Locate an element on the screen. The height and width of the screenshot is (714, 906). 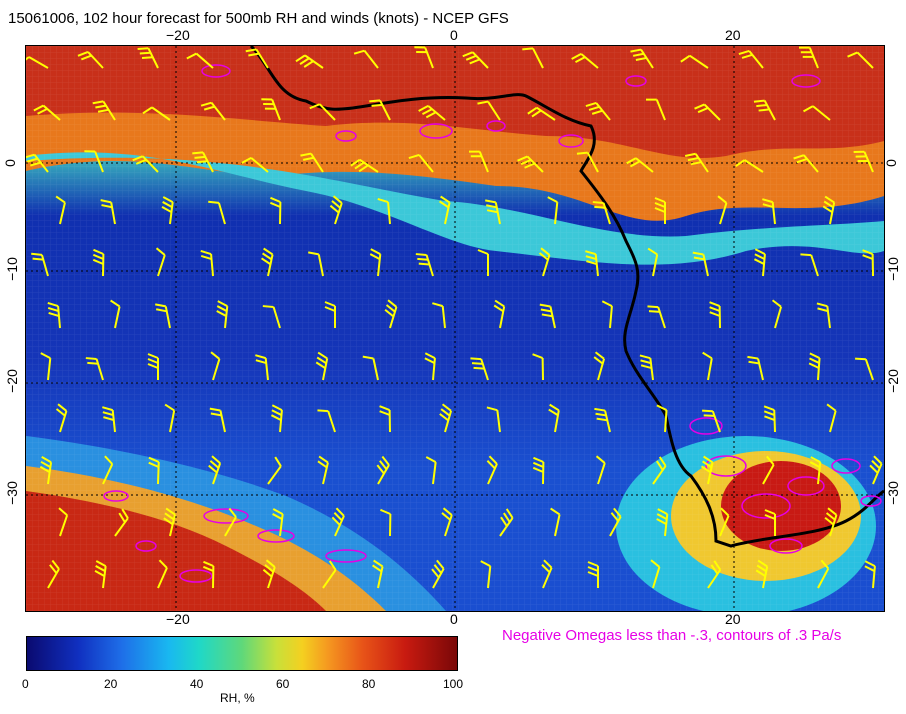
lon-tick-top: 20 is located at coordinates (733, 35).